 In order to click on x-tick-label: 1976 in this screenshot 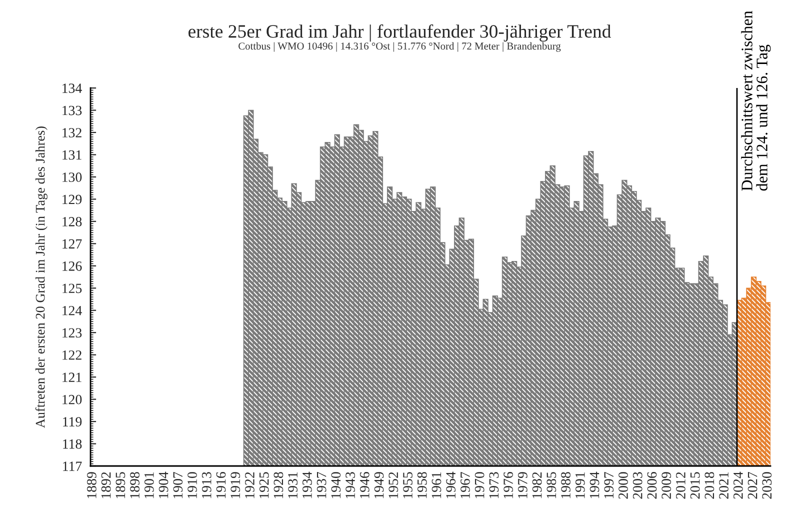, I will do `click(508, 485)`.